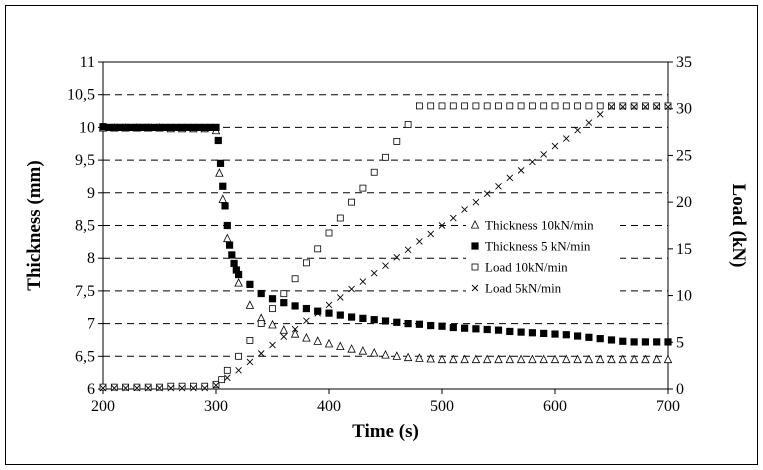 This screenshot has height=470, width=763. I want to click on y-left-tick-label: 10, so click(87, 127).